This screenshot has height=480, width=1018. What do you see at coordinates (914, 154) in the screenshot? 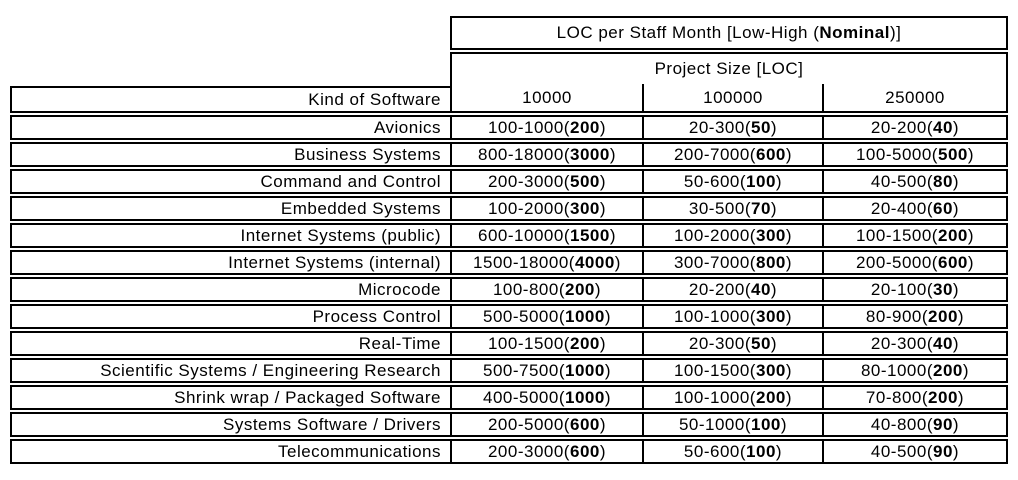
I see `value-cell: 100-5000(500)` at bounding box center [914, 154].